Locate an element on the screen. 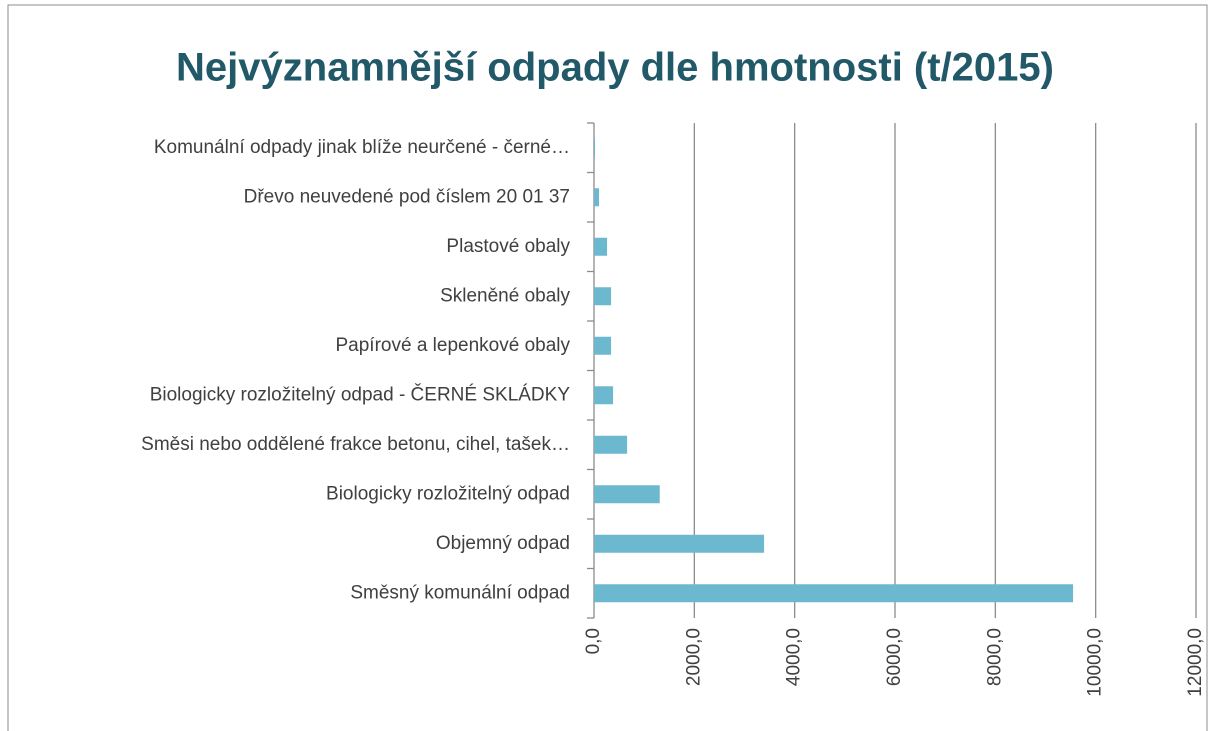 Image resolution: width=1215 pixels, height=731 pixels. x-tick-label: 10000,0 is located at coordinates (1095, 662).